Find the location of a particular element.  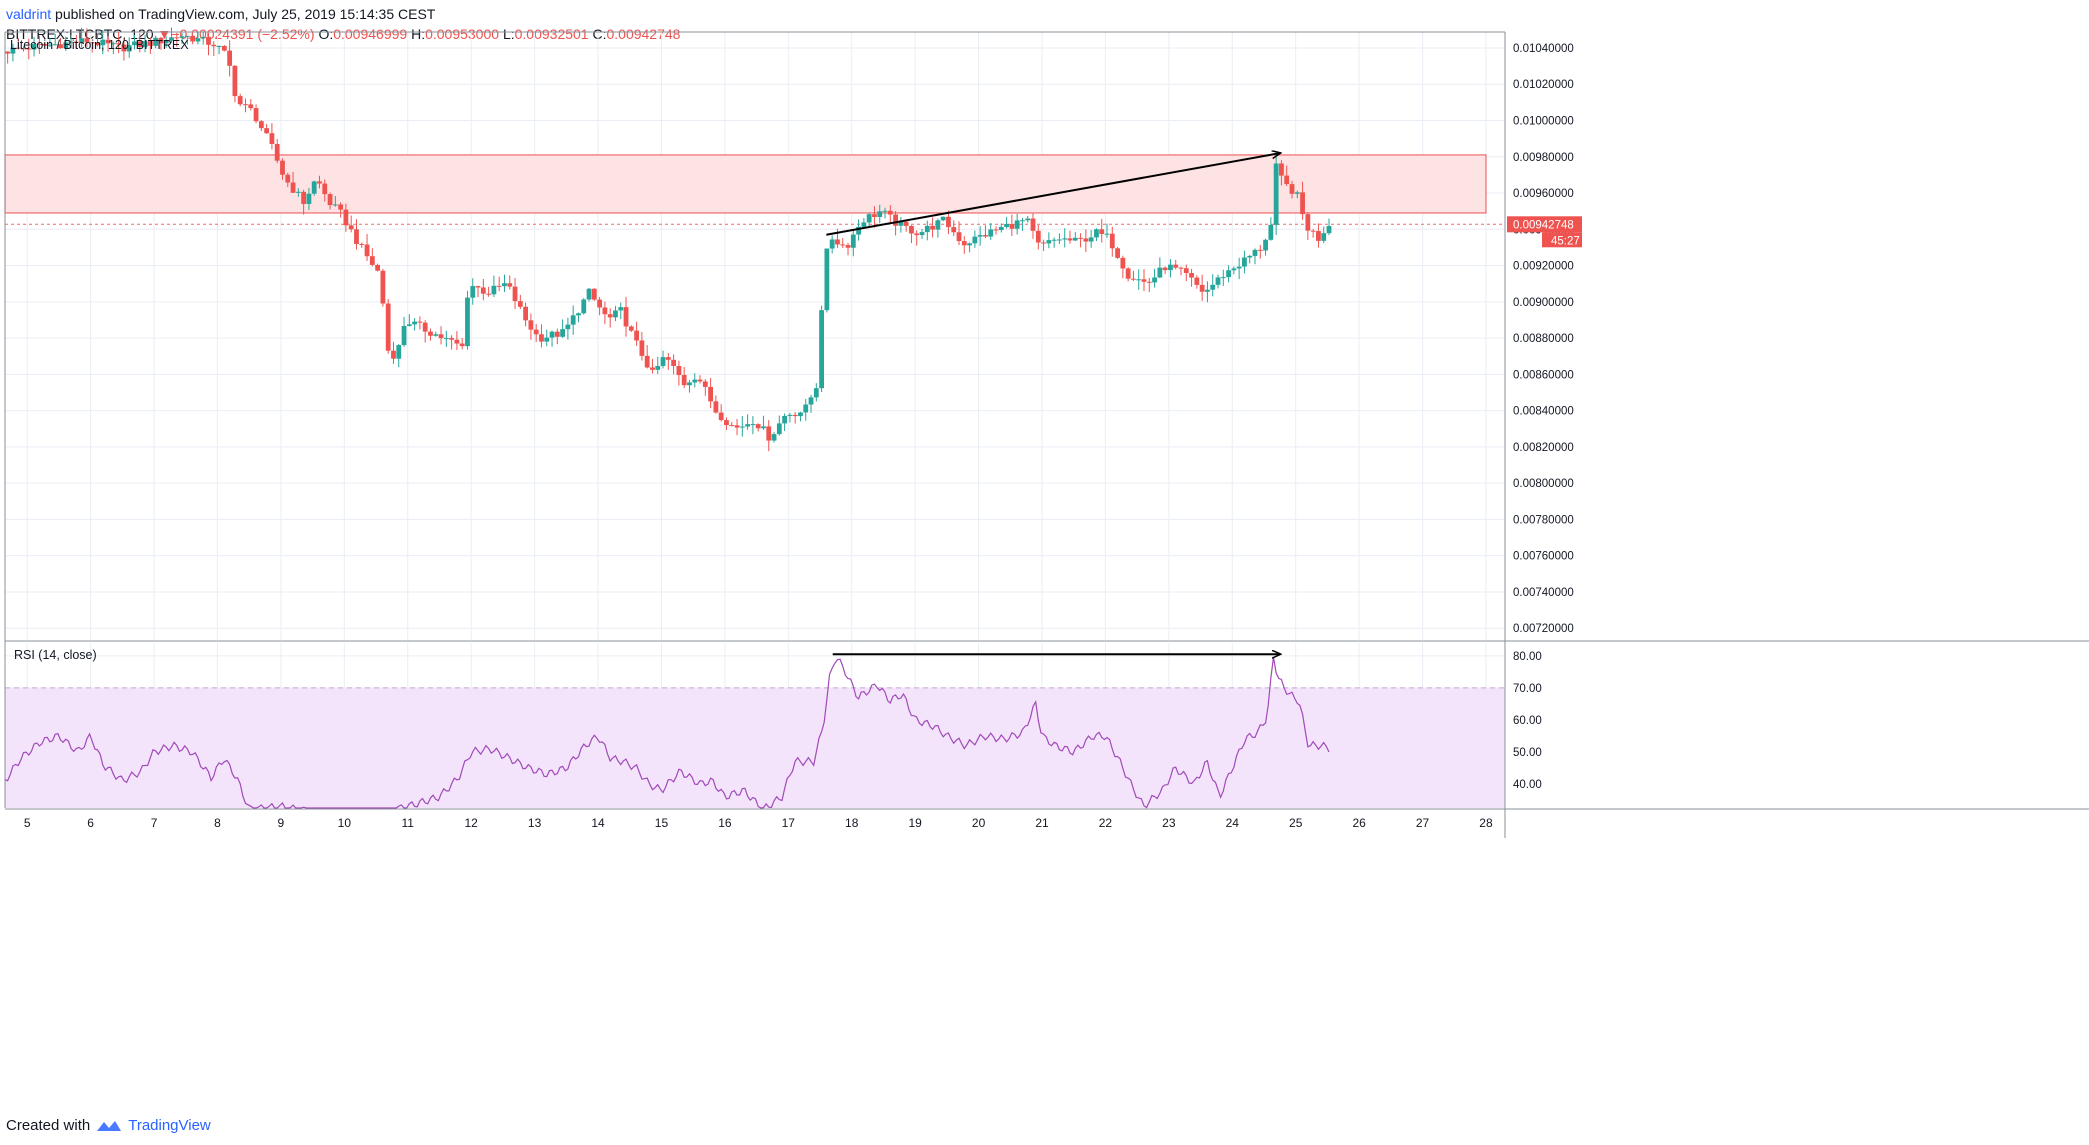

x-tick-label: 6 is located at coordinates (90, 823).